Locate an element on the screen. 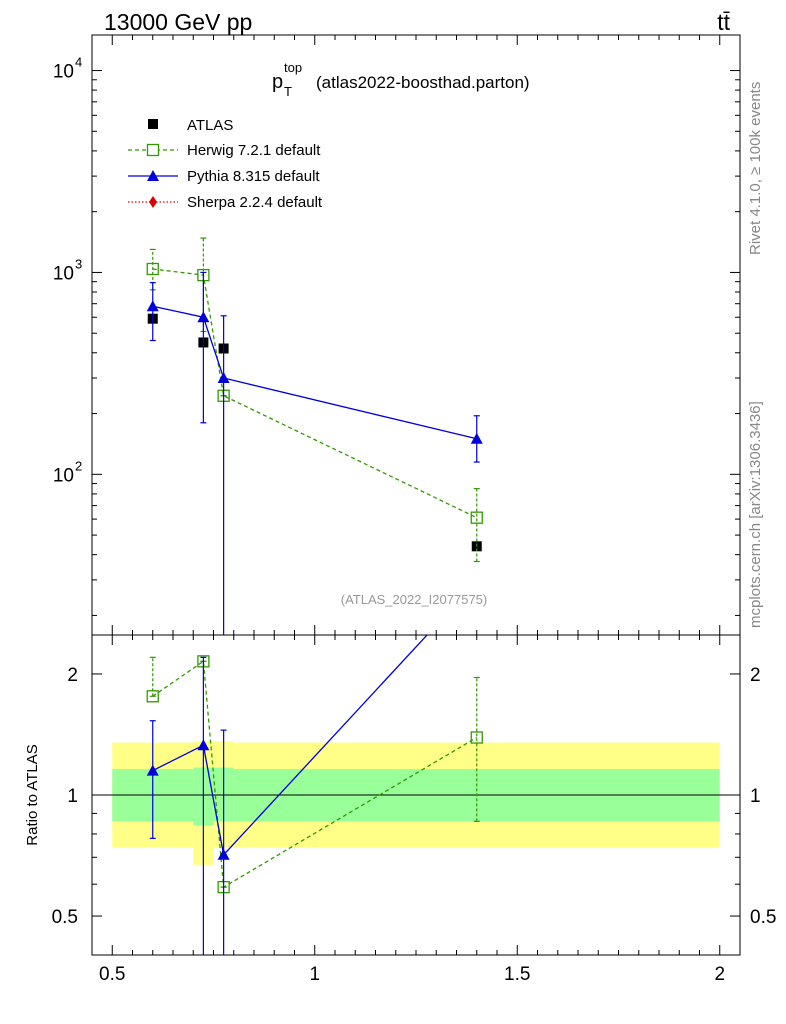 This screenshot has width=786, height=1024. x-tick-label: 1.5 is located at coordinates (517, 974).